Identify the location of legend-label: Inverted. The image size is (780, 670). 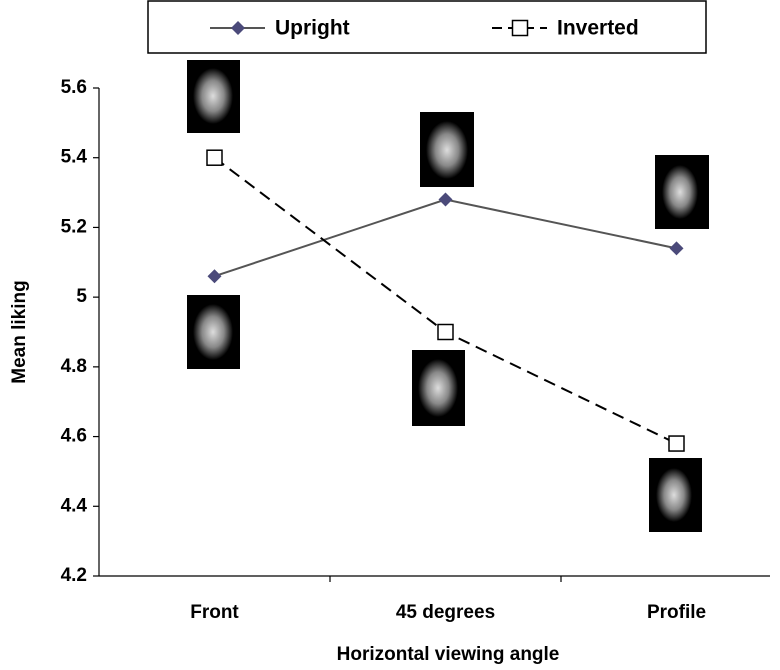
(598, 28).